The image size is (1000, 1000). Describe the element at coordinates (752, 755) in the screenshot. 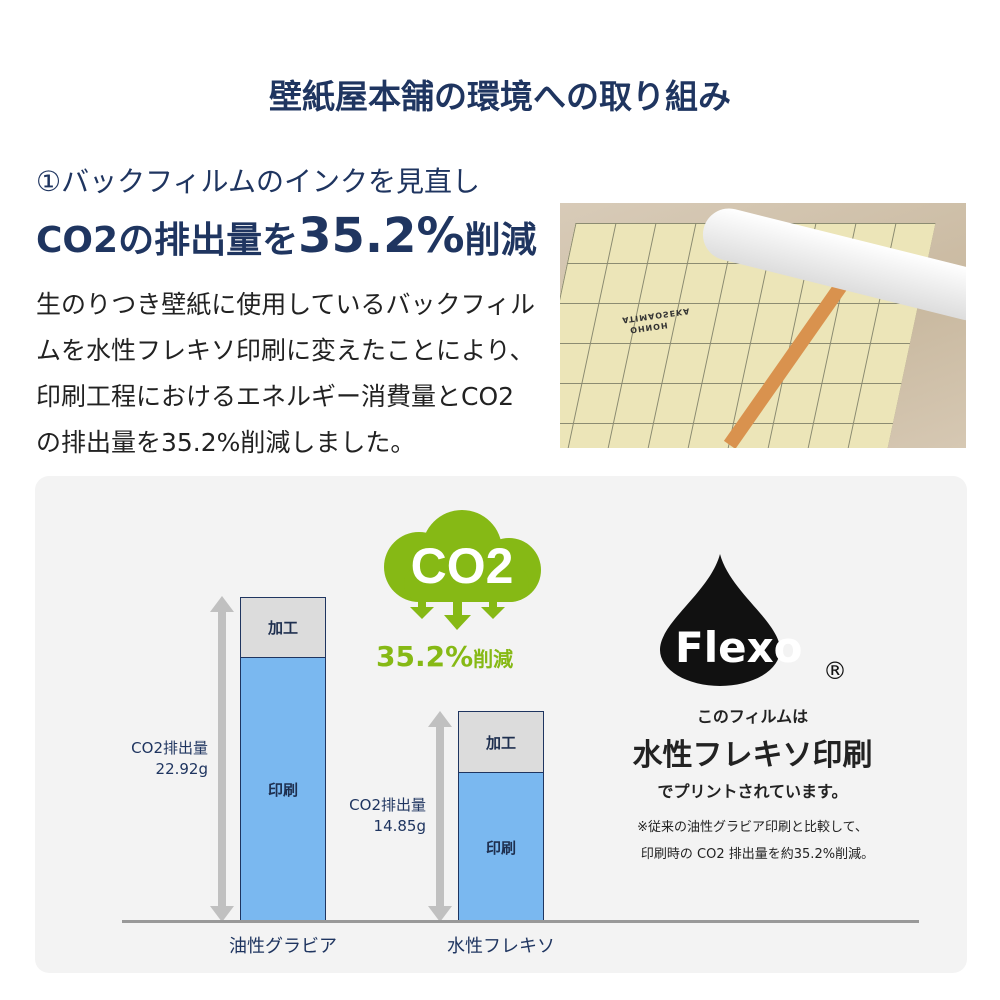

I see `flexo-line2: 水性フレキソ印刷` at that location.